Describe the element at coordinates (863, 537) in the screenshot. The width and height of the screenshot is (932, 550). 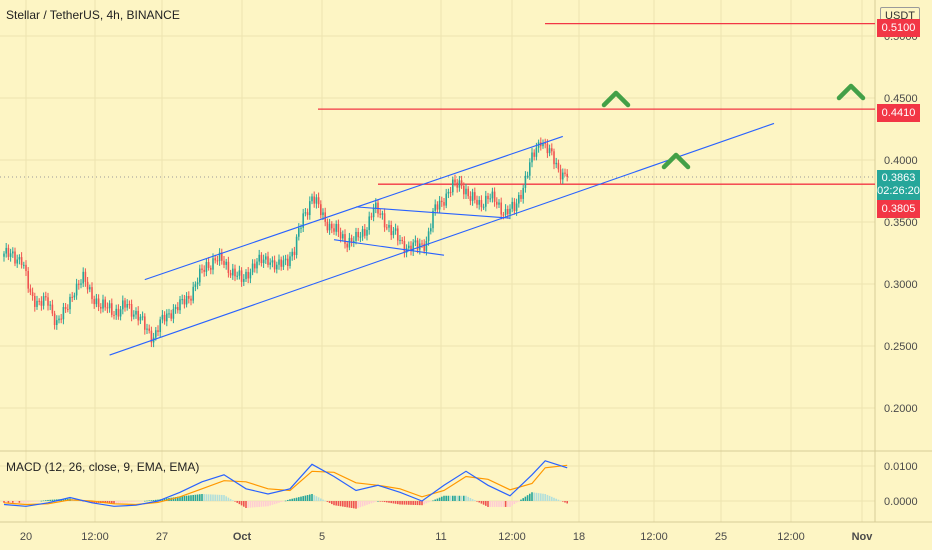
I see `time-tick-label: Nov` at that location.